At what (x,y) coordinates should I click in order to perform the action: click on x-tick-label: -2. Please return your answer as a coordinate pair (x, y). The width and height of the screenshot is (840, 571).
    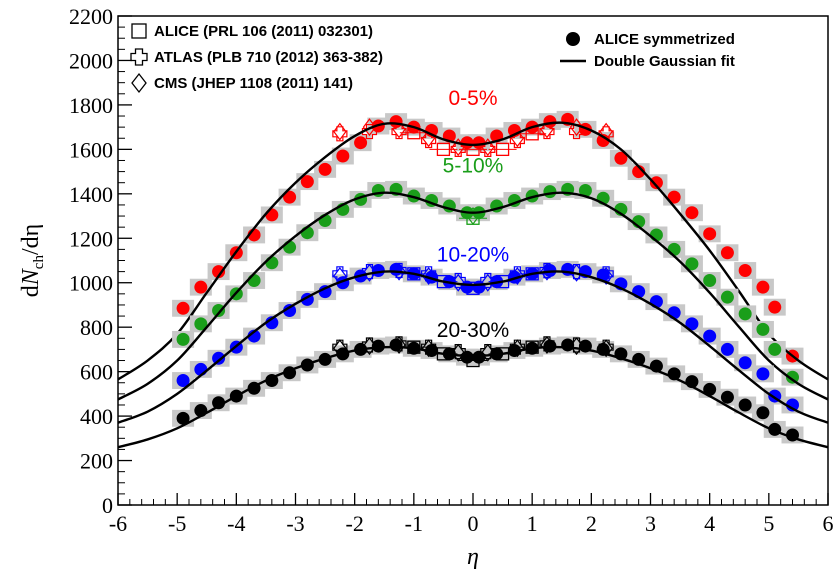
    Looking at the image, I should click on (355, 523).